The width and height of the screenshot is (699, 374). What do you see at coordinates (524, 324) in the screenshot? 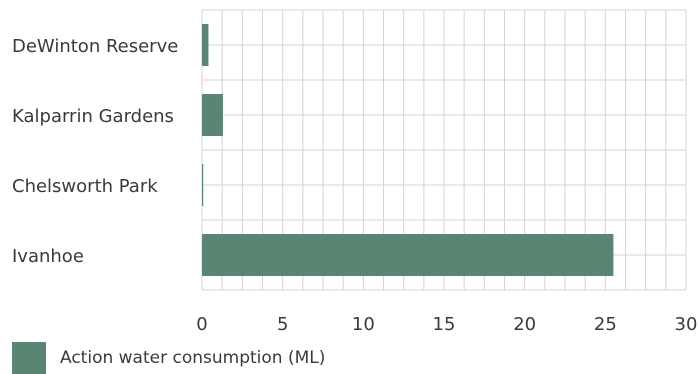
I see `x-tick-label: 20` at bounding box center [524, 324].